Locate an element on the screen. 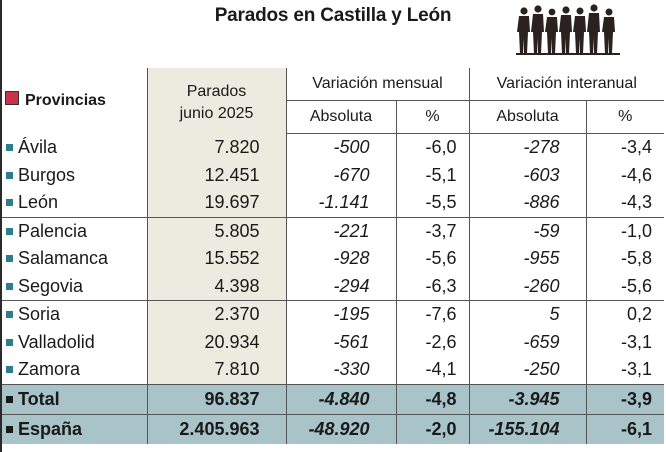 Image resolution: width=666 pixels, height=452 pixels. espana-label: España is located at coordinates (50, 428).